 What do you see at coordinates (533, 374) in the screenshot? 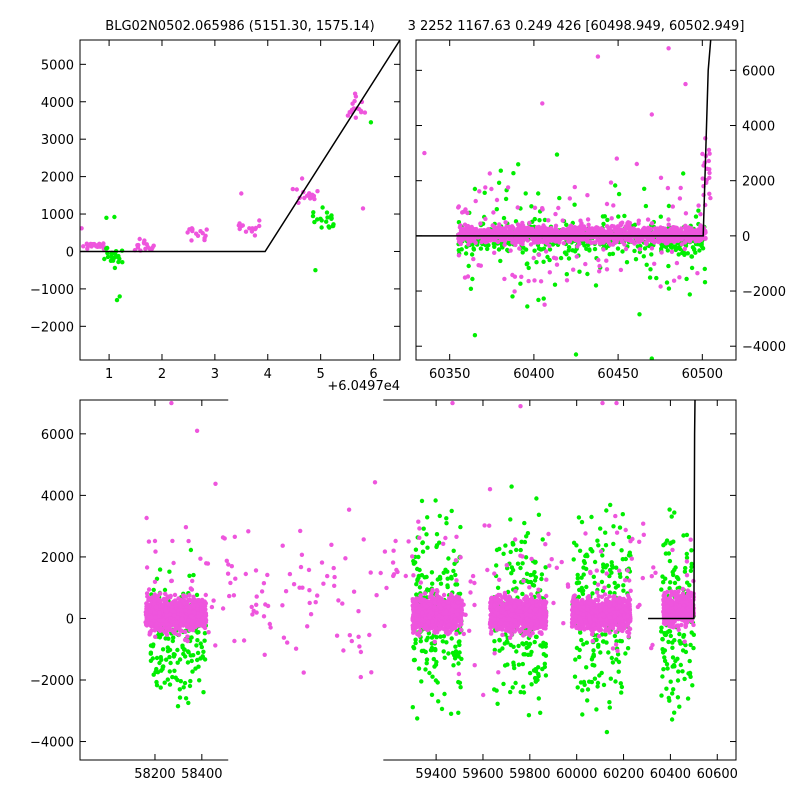
I see `x-tick-label: 60400` at bounding box center [533, 374].